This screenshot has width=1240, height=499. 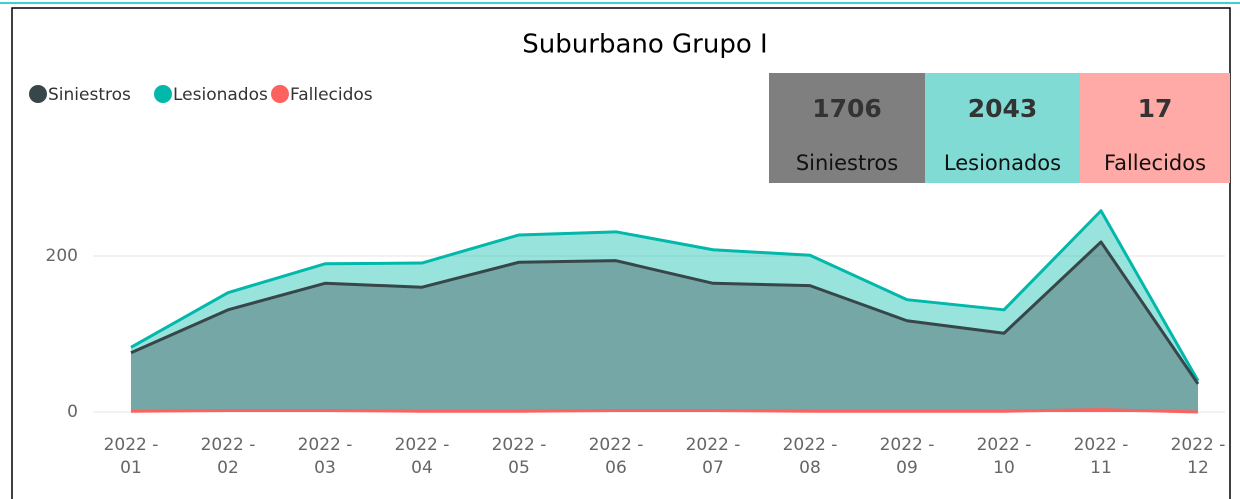 I want to click on card-label: Lesionados, so click(x=1002, y=163).